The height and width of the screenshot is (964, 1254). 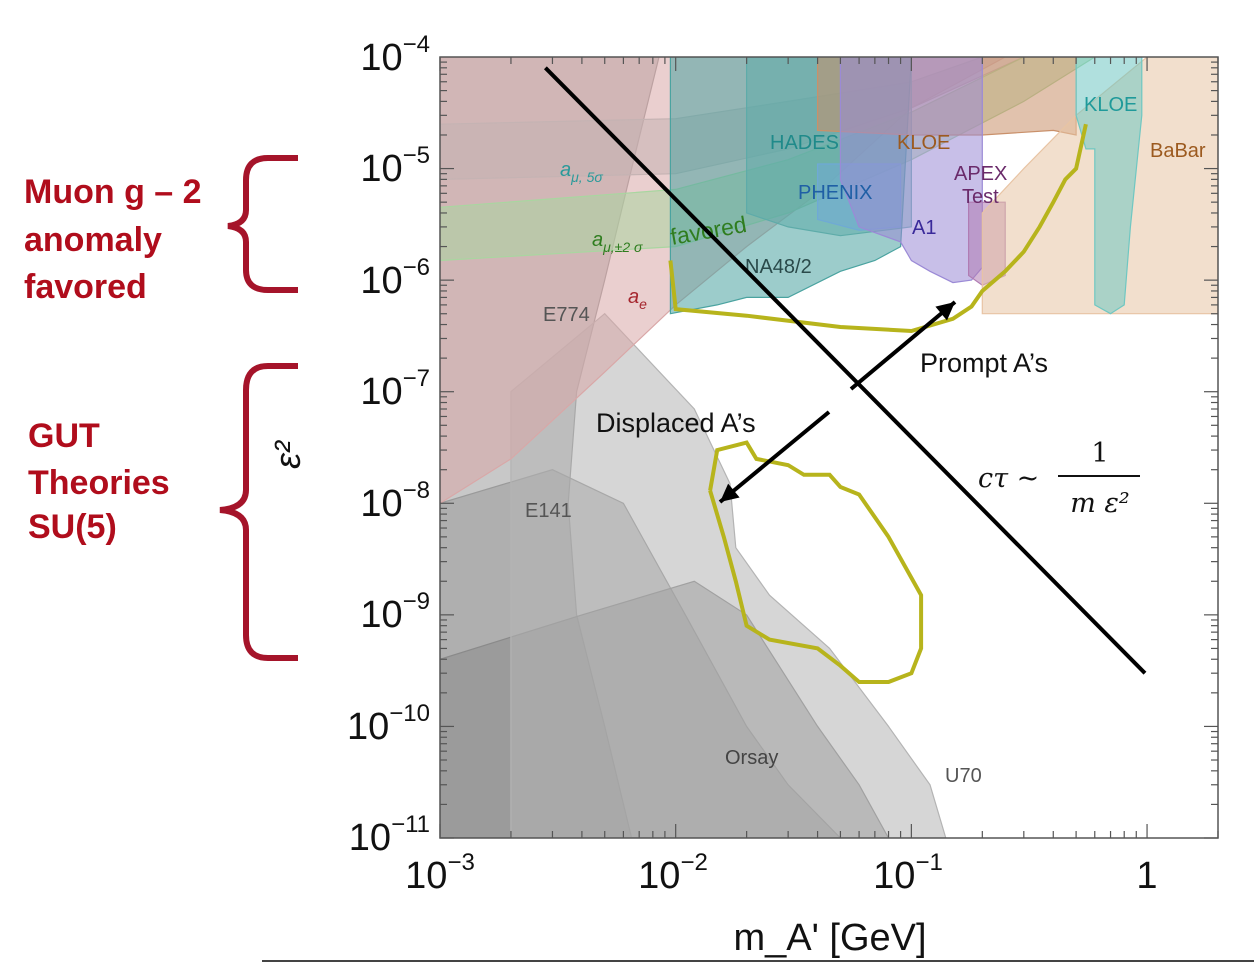 What do you see at coordinates (395, 389) in the screenshot?
I see `y-tick-label: 10⁻⁷` at bounding box center [395, 389].